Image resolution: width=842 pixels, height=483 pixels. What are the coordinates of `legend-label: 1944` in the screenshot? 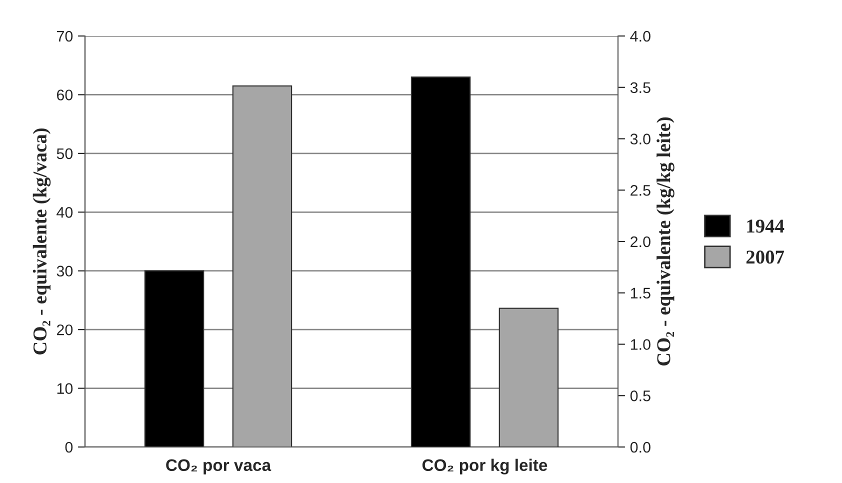 It's located at (765, 226).